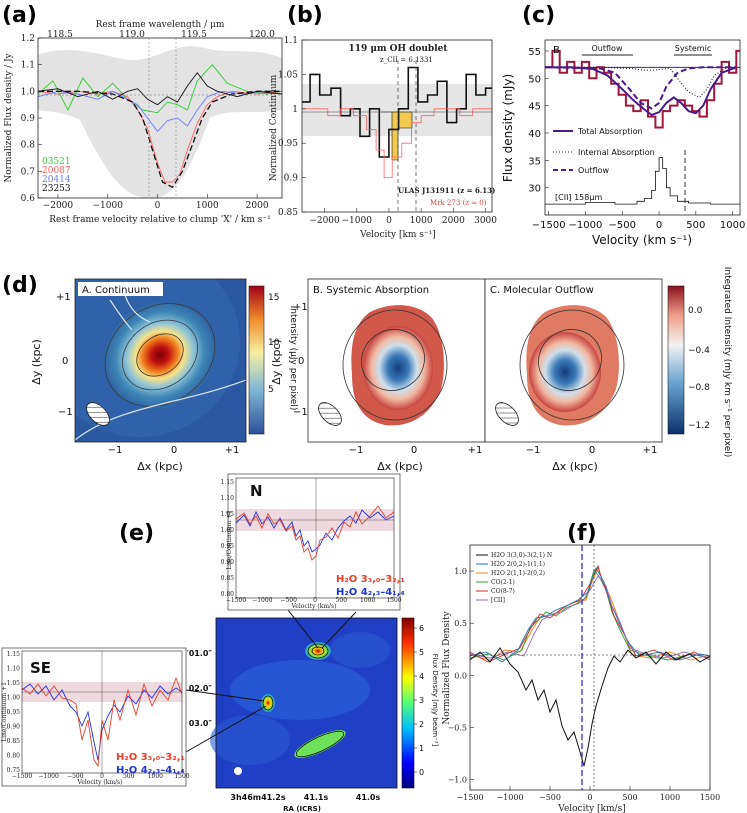 This screenshot has height=813, width=747. What do you see at coordinates (158, 206) in the screenshot?
I see `panel-a-xtick-2: 0` at bounding box center [158, 206].